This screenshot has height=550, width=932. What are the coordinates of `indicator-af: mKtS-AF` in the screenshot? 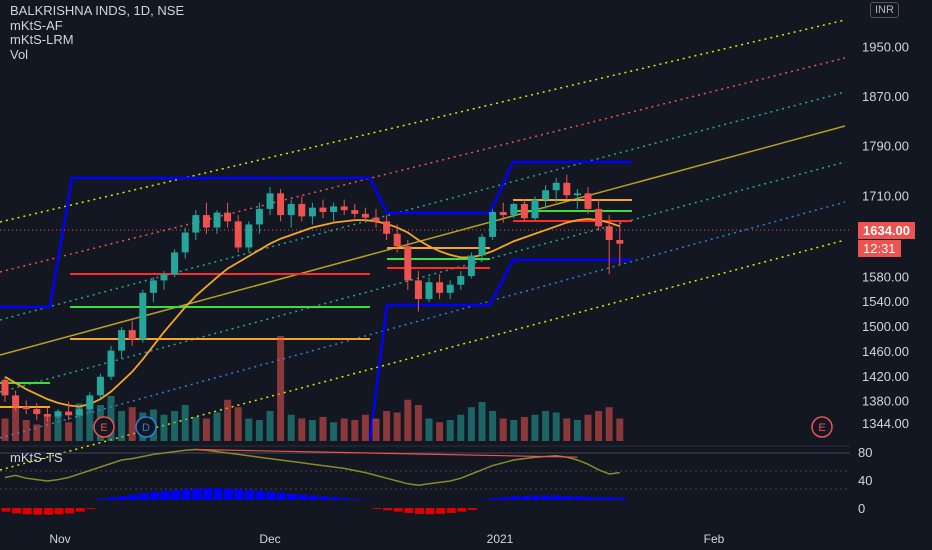 It's located at (36, 25).